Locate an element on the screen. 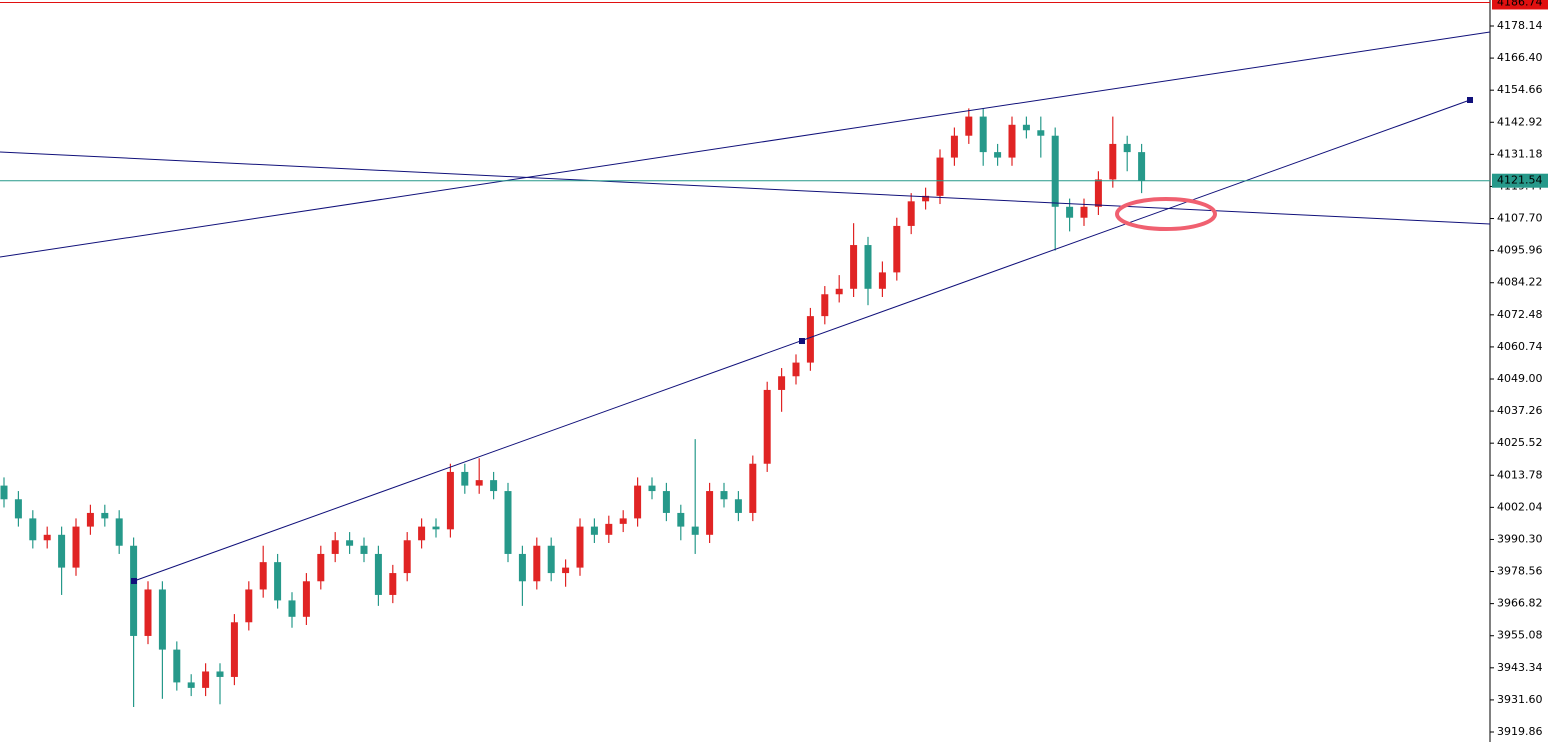 The height and width of the screenshot is (742, 1560). y-tick-label: 4142.92 is located at coordinates (1520, 121).